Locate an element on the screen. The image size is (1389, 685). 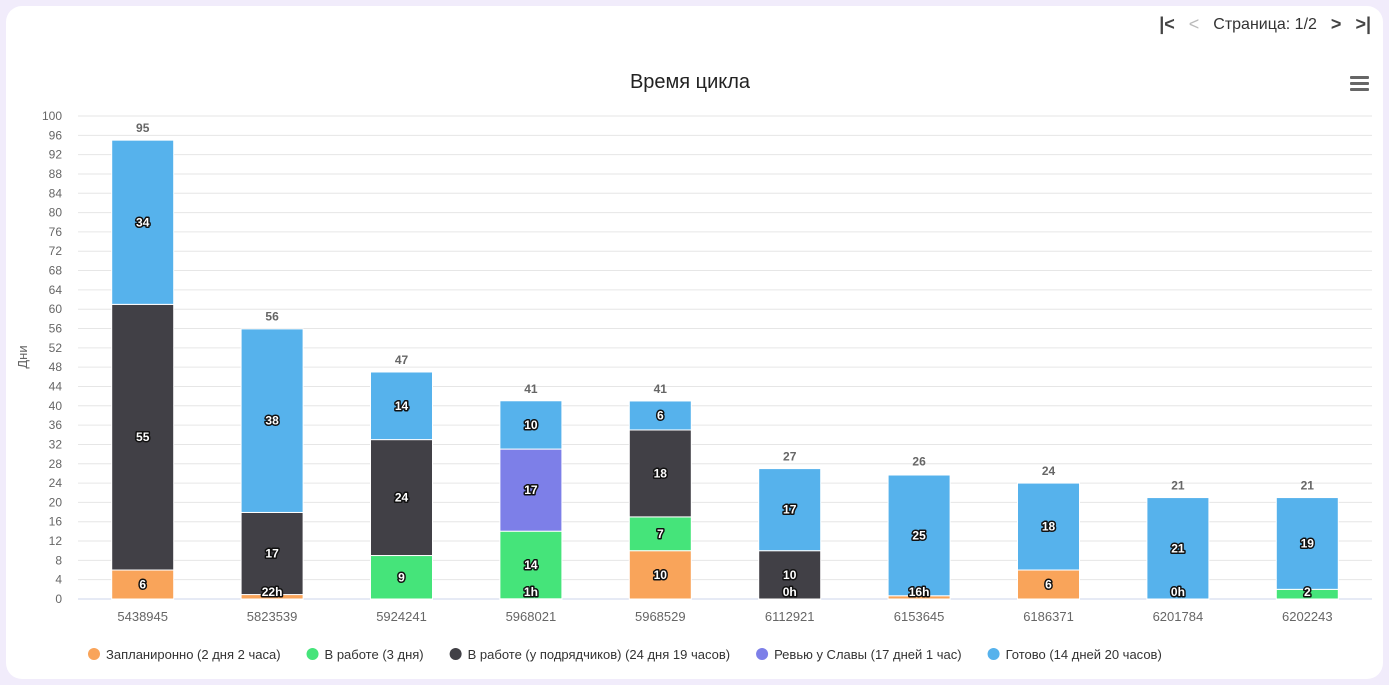
y-tick-label: 60 is located at coordinates (56, 309).